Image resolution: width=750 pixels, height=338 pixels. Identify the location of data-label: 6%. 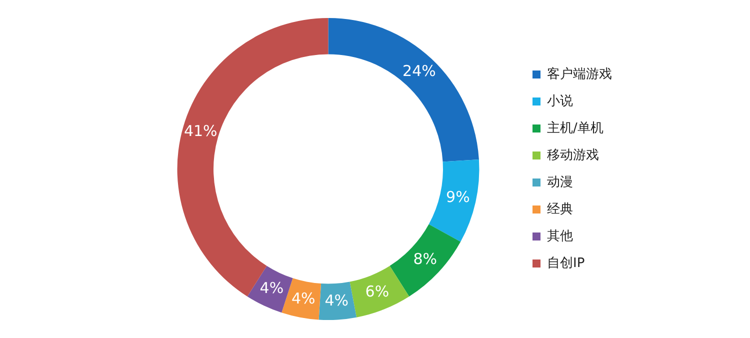
(377, 291).